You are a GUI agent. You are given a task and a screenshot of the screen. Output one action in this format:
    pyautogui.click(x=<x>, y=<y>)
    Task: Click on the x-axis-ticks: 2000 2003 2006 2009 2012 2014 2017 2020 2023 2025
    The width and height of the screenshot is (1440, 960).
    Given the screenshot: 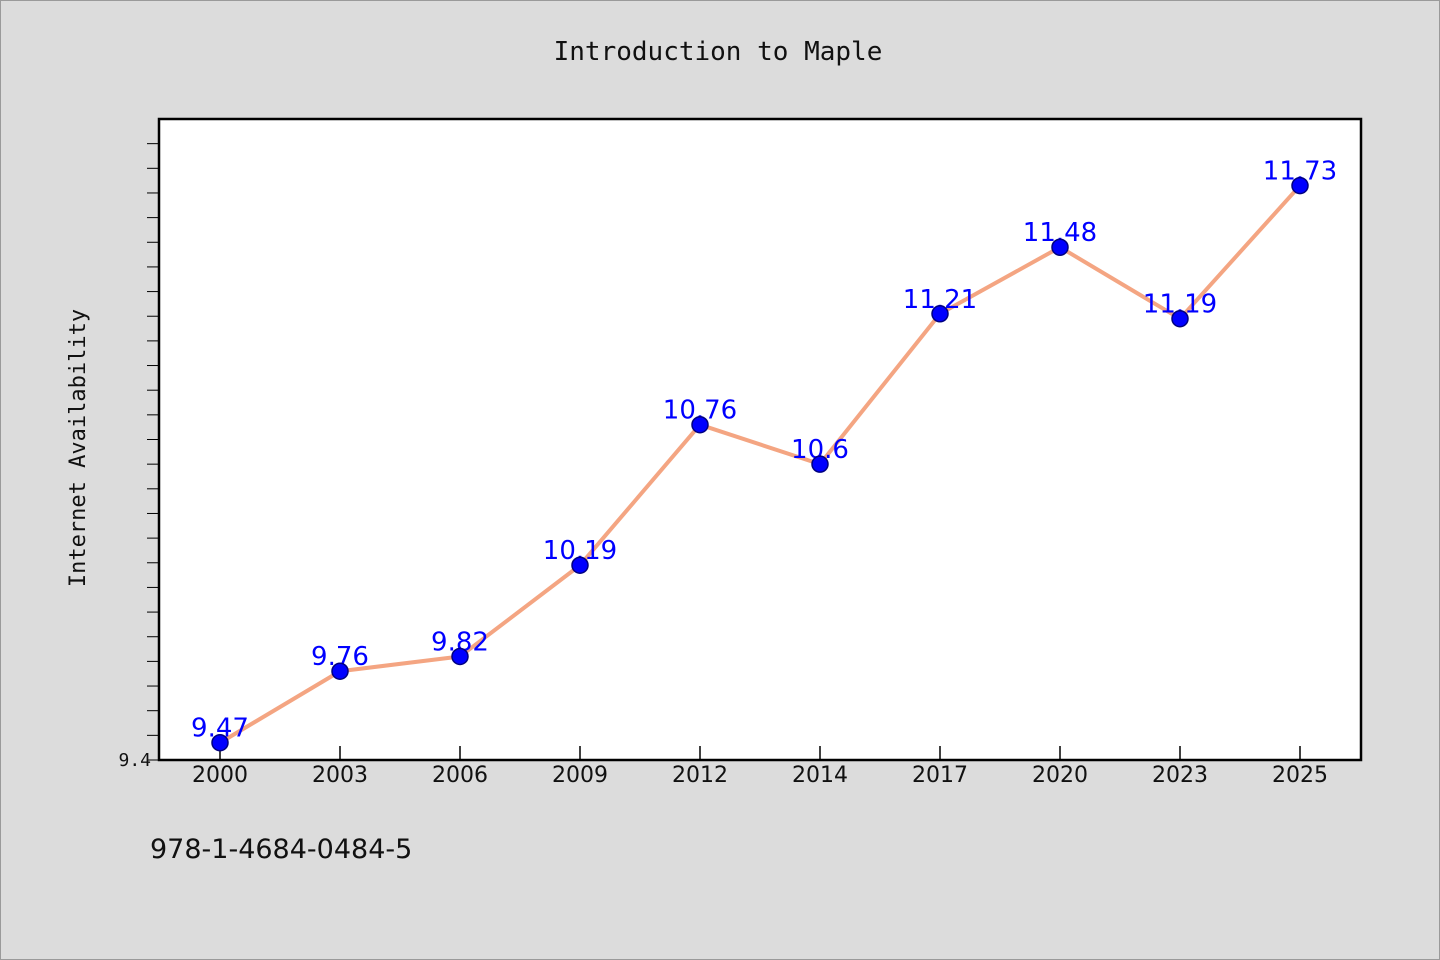 What is the action you would take?
    pyautogui.click(x=760, y=767)
    